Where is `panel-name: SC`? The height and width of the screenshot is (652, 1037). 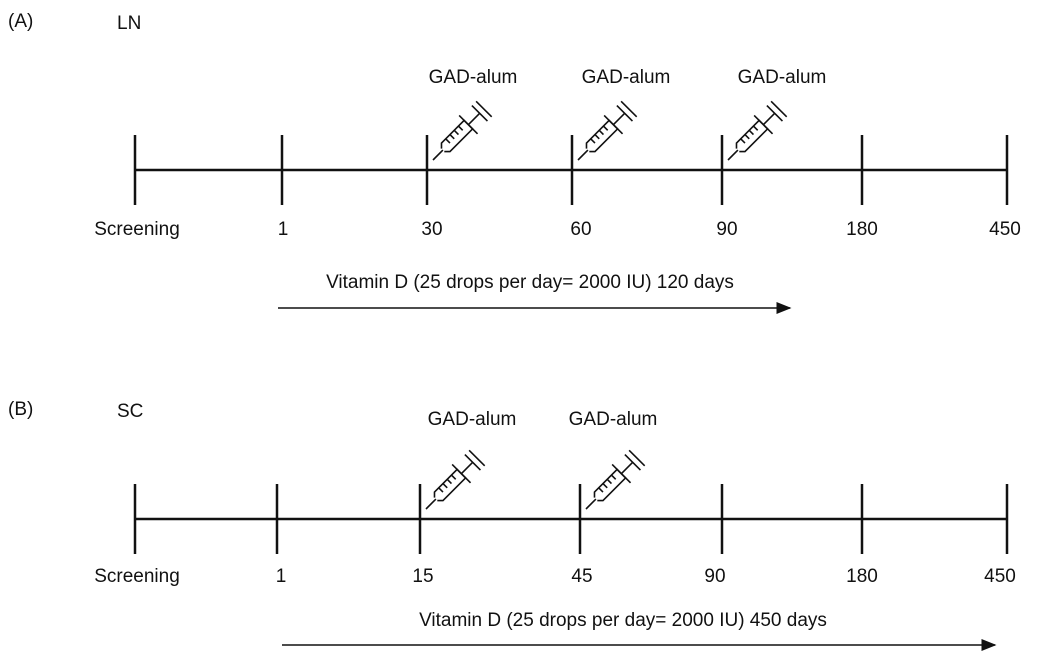
panel-name: SC is located at coordinates (130, 411).